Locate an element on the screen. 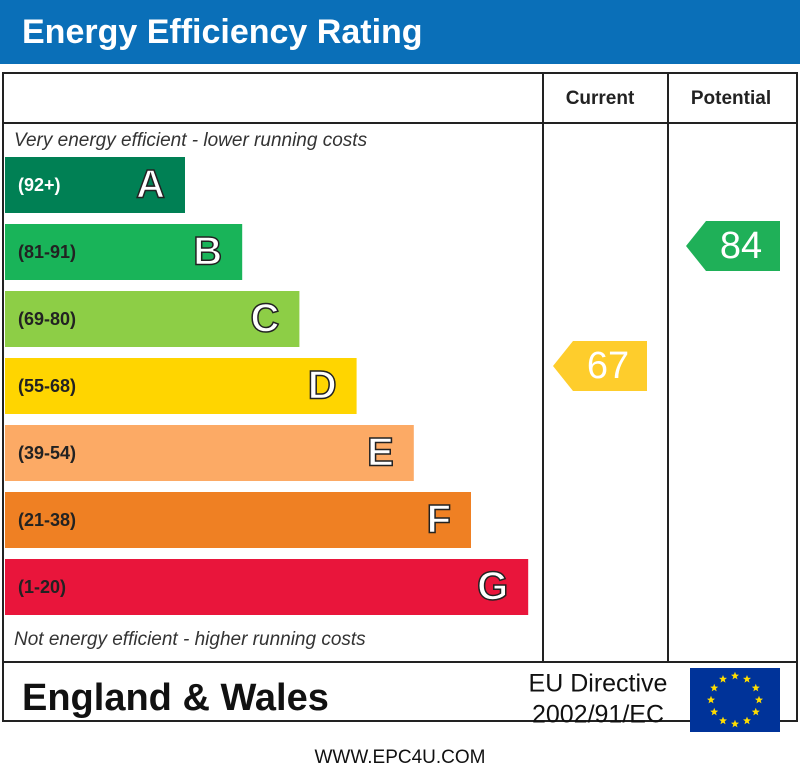 The height and width of the screenshot is (776, 800). rating-value: 67 is located at coordinates (608, 366).